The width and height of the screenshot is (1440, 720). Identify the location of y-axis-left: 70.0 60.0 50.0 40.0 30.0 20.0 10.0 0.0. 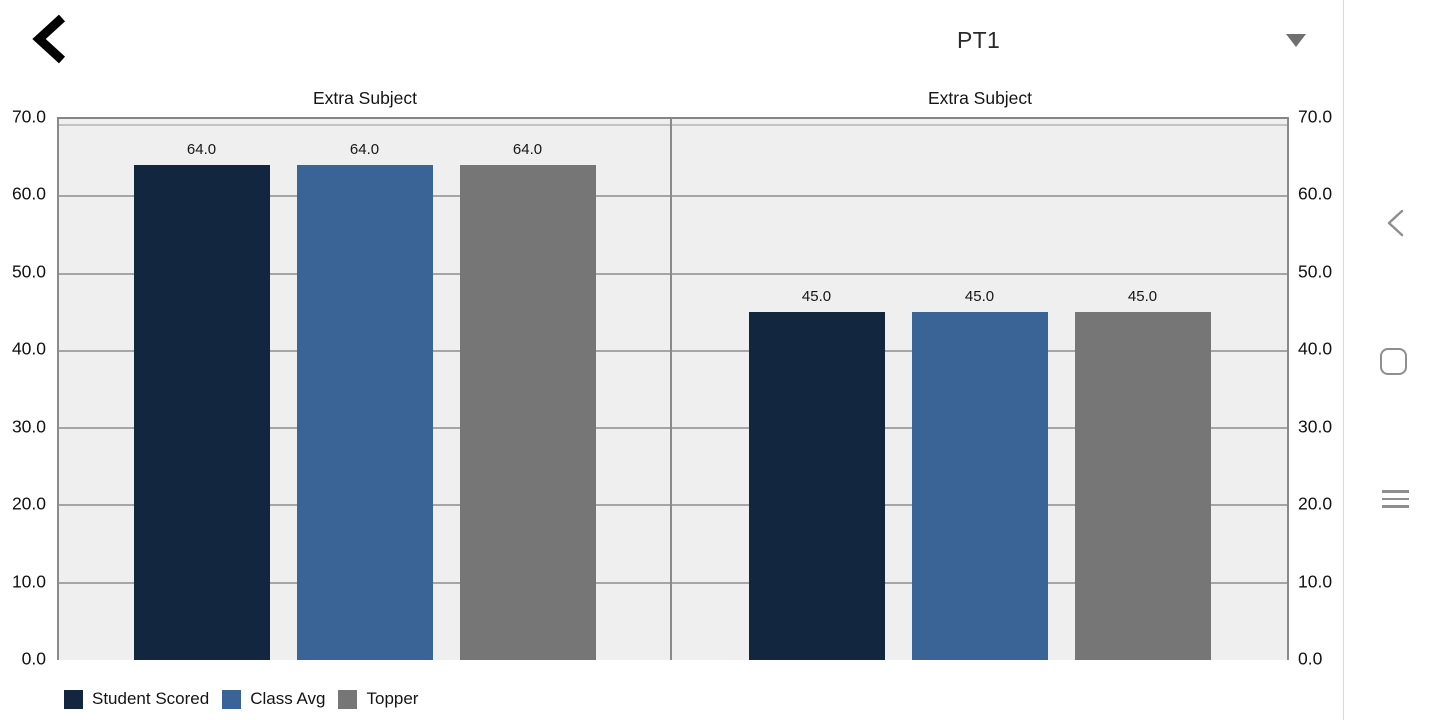
(25, 388).